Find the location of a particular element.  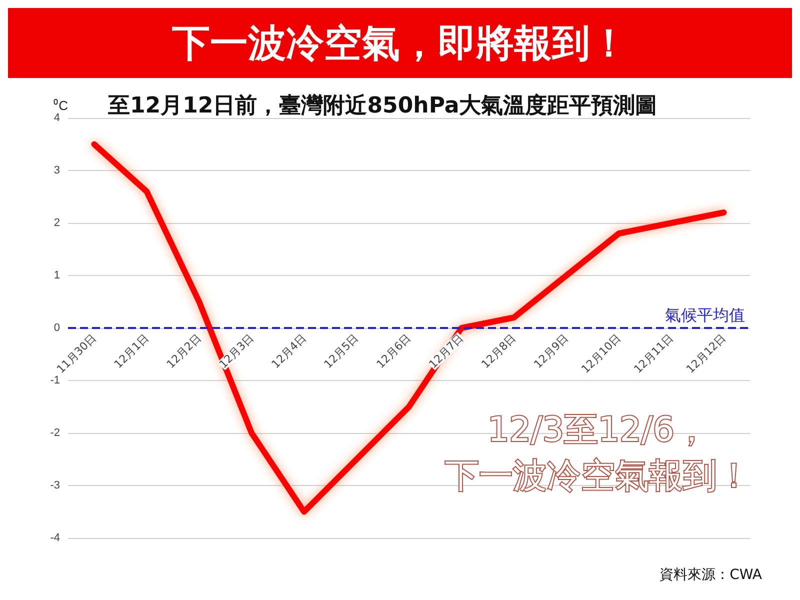

x-tick-label: 12月3日 is located at coordinates (236, 351).